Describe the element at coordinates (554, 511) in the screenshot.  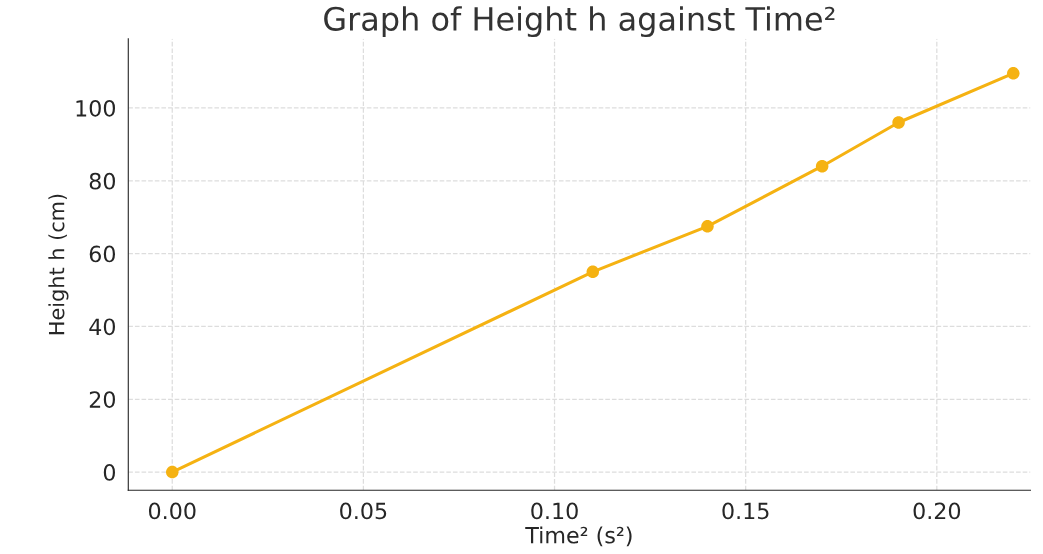
I see `x-tick-label: 0.10` at that location.